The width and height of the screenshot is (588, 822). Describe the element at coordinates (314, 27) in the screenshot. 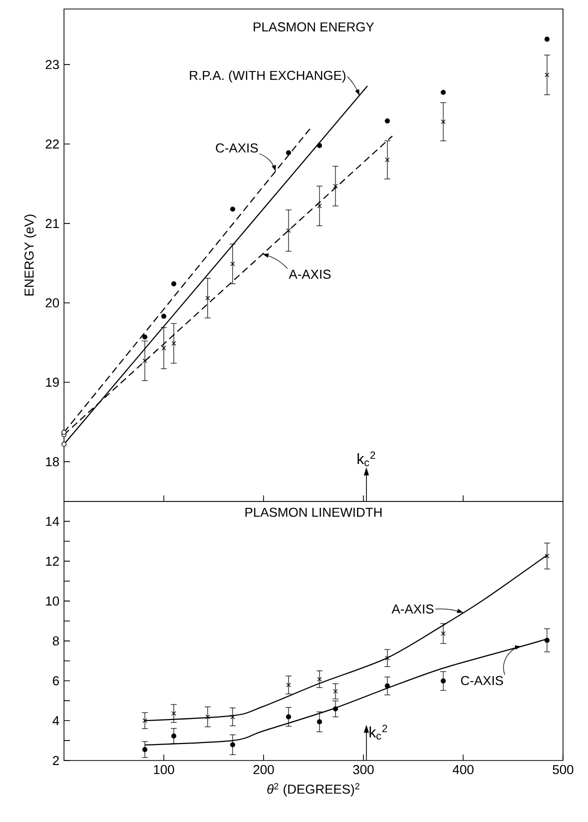

I see `text: PLASMON ENERGY` at that location.